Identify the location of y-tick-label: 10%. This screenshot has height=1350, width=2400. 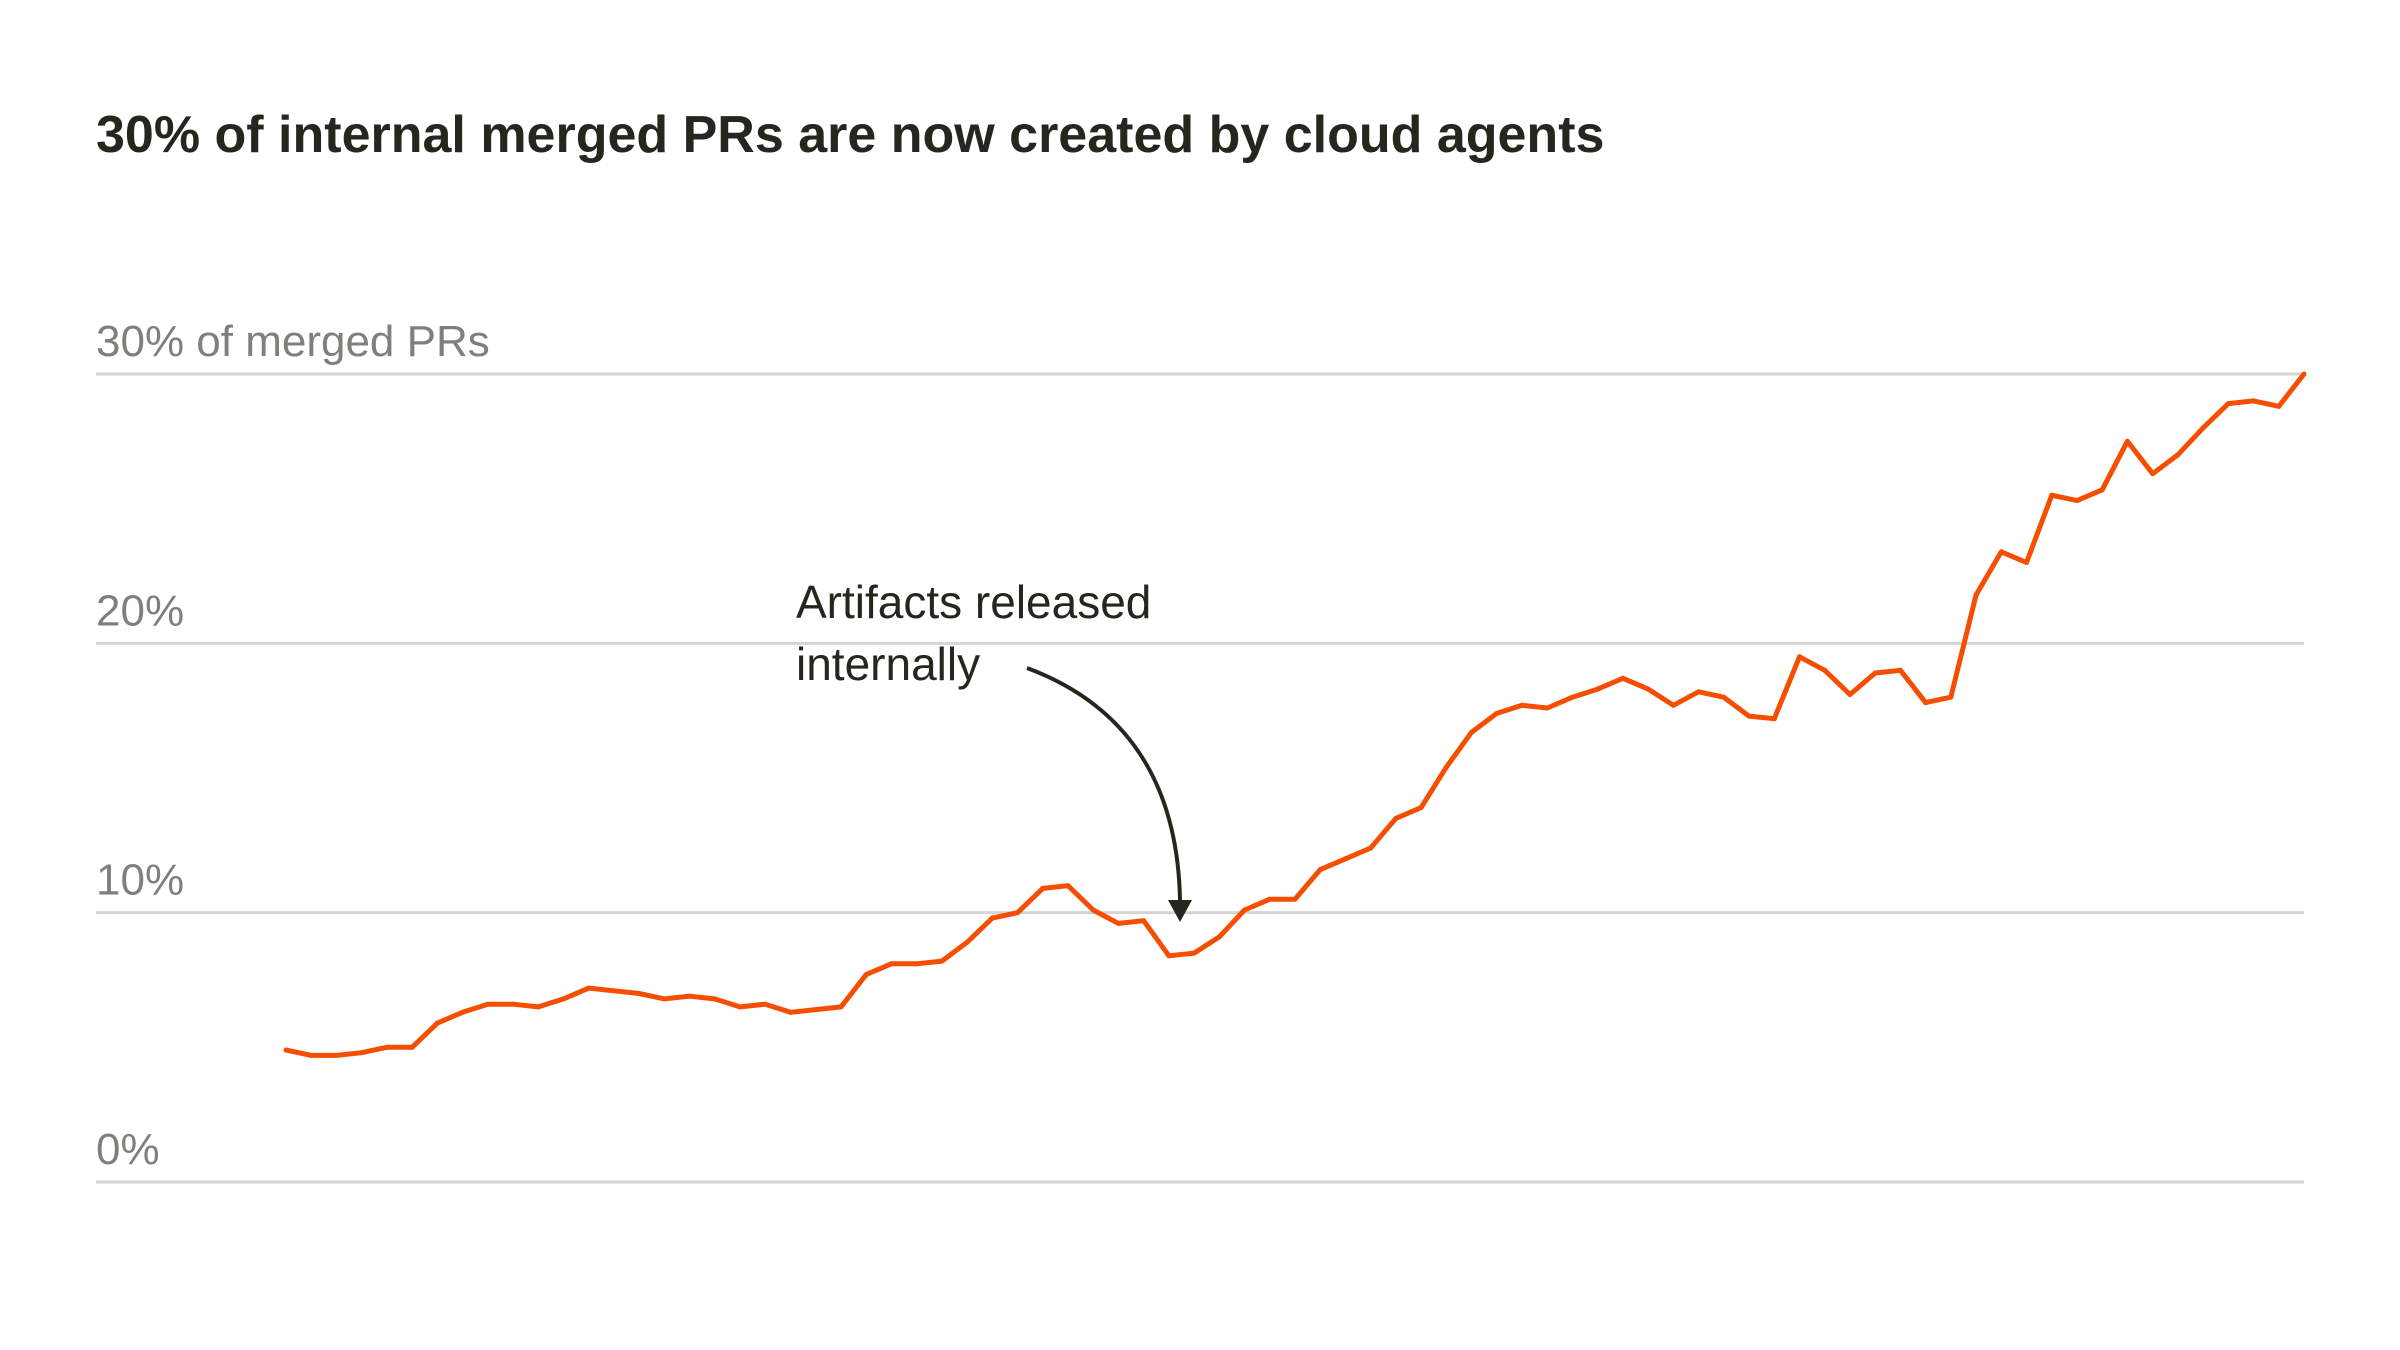
(140, 880).